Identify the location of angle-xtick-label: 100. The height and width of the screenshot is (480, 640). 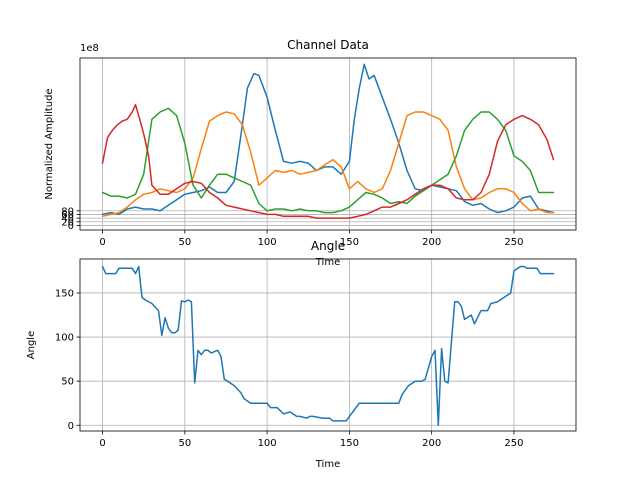
(267, 443).